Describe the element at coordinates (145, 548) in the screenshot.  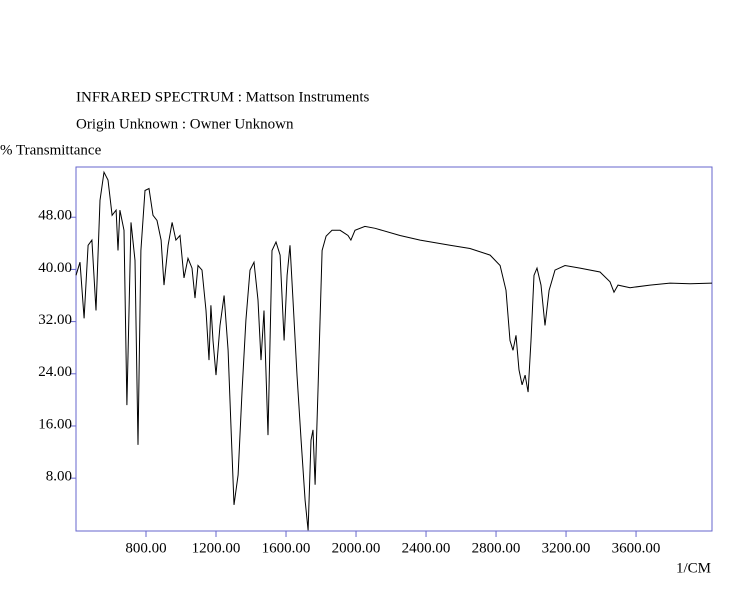
I see `x-tick-label: 800.00` at that location.